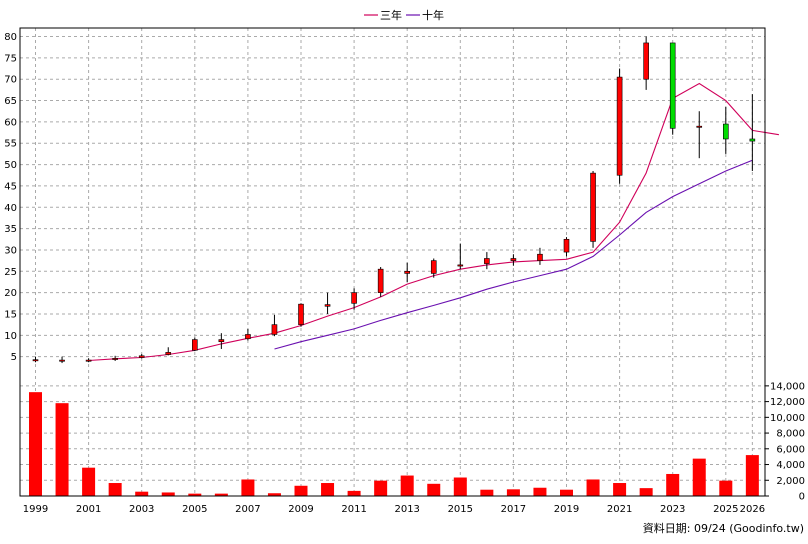 This screenshot has width=808, height=544. Describe the element at coordinates (619, 509) in the screenshot. I see `year-tick-label: 2021` at that location.